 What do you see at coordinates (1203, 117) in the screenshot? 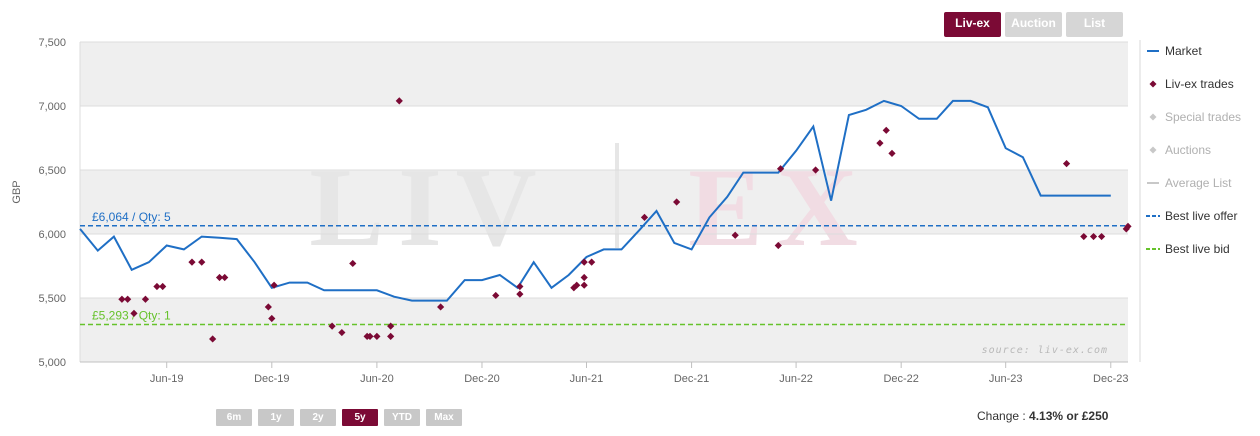
I see `legend-item-label: Special trades` at bounding box center [1203, 117].